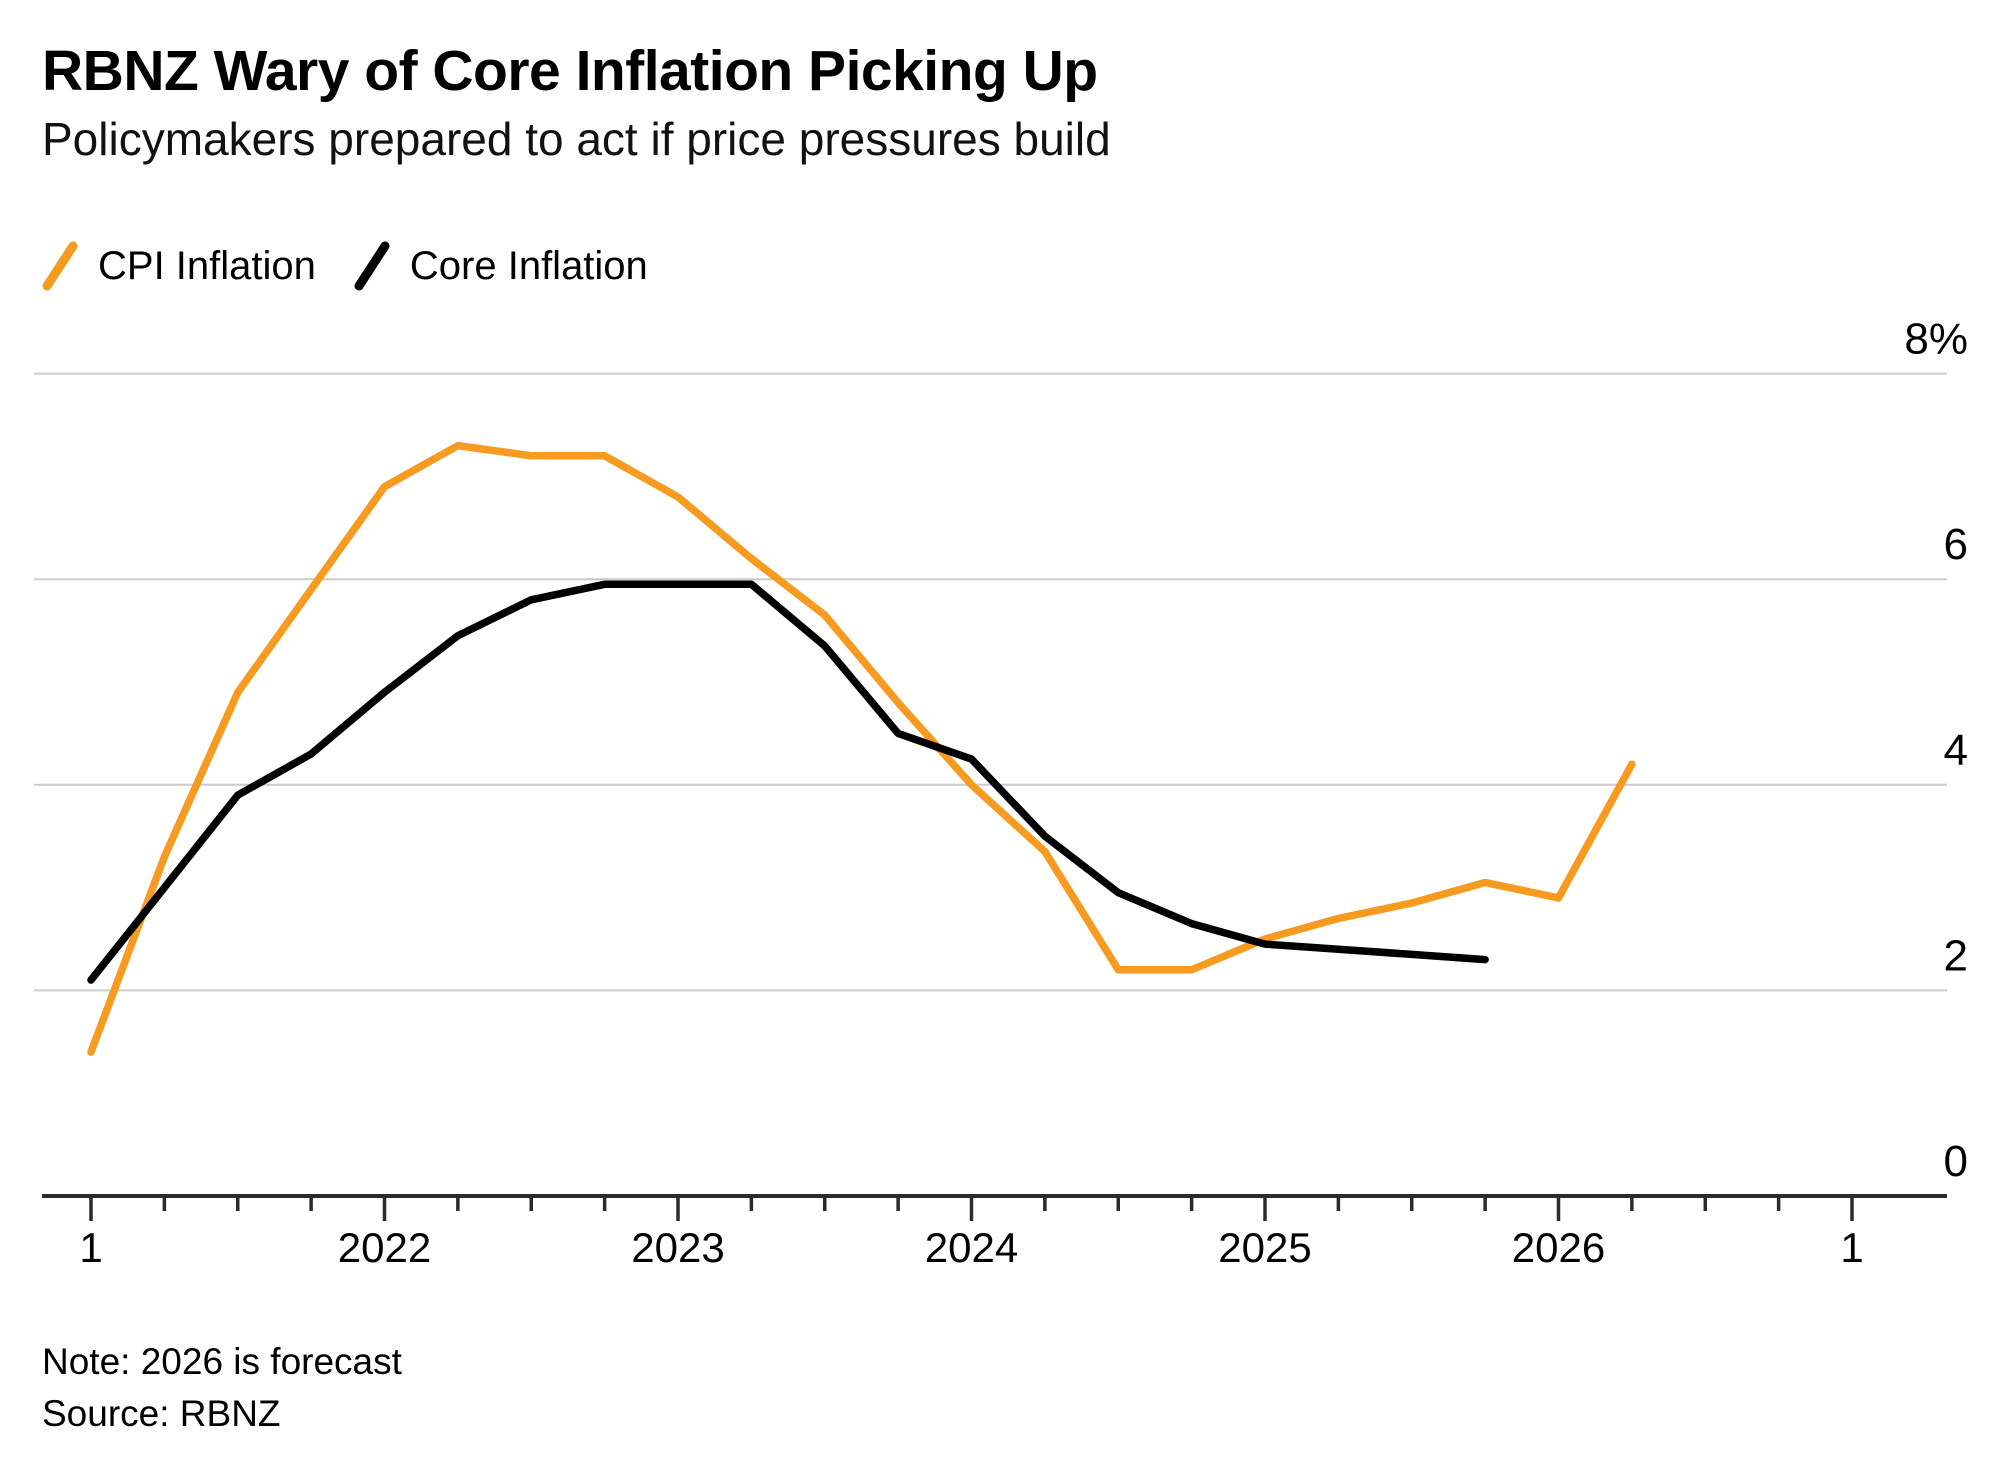 This screenshot has height=1471, width=2000. What do you see at coordinates (60, 266) in the screenshot?
I see `cpi-slash-icon` at bounding box center [60, 266].